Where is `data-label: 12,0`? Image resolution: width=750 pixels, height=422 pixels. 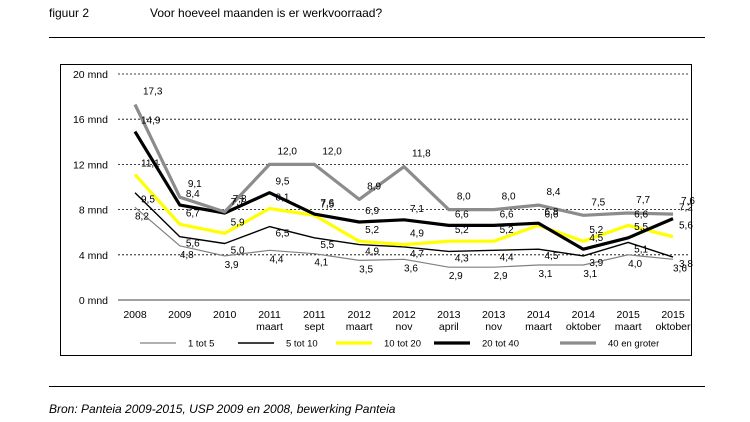
data-label: 12,0 is located at coordinates (288, 151).